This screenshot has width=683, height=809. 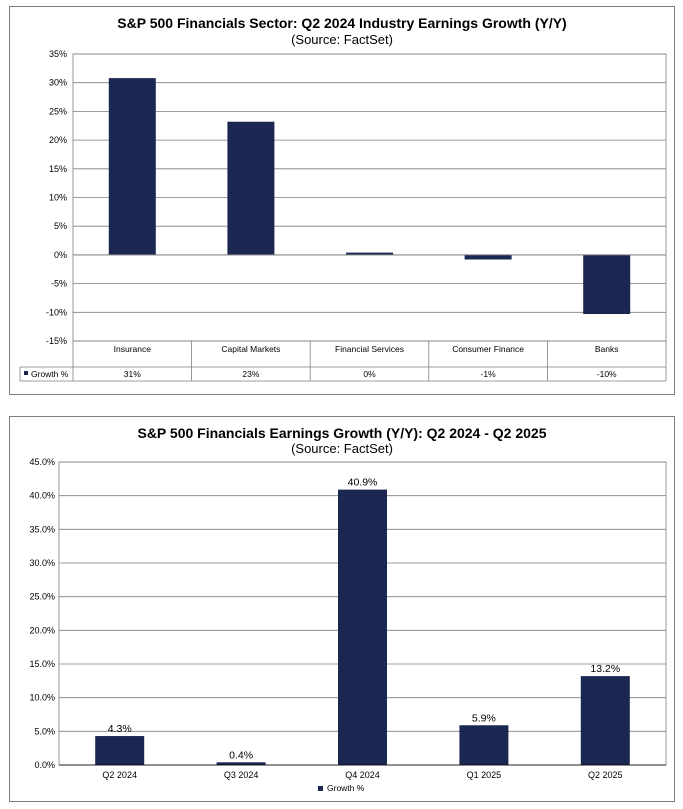 I want to click on data-label: 4.3%, so click(x=120, y=729).